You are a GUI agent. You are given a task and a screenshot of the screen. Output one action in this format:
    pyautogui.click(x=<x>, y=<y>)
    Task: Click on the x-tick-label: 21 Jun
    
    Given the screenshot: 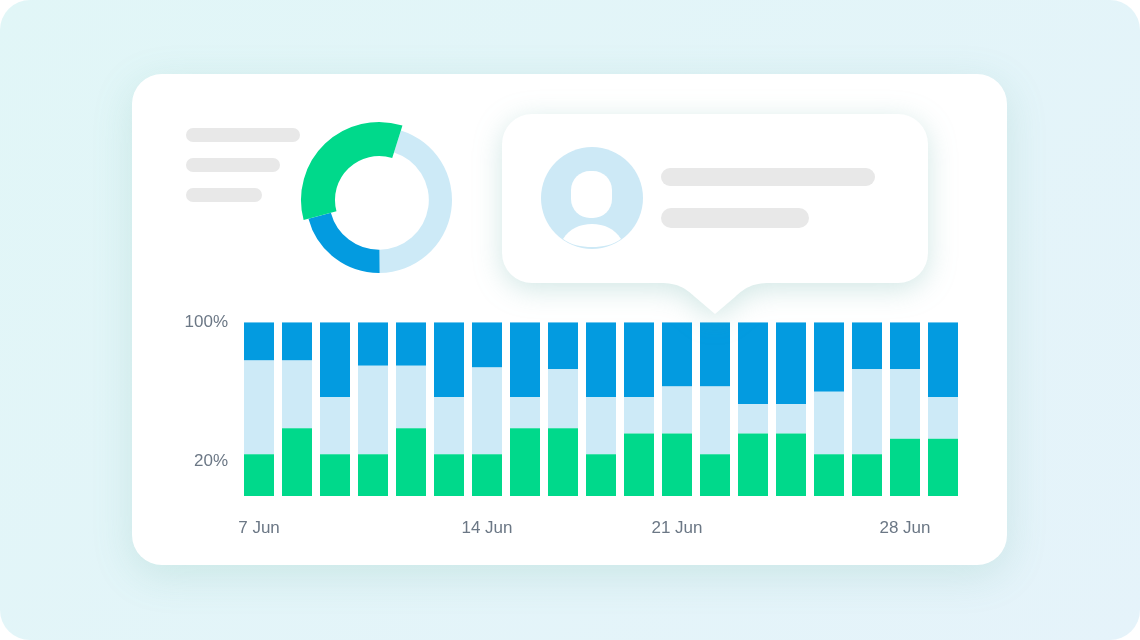 What is the action you would take?
    pyautogui.click(x=677, y=527)
    